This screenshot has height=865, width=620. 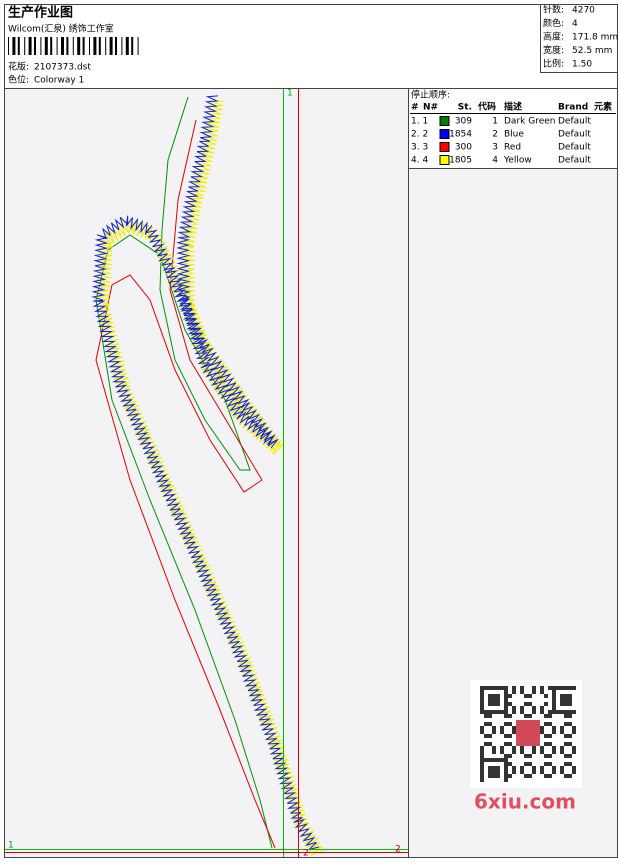 I want to click on qr-code, so click(x=526, y=734).